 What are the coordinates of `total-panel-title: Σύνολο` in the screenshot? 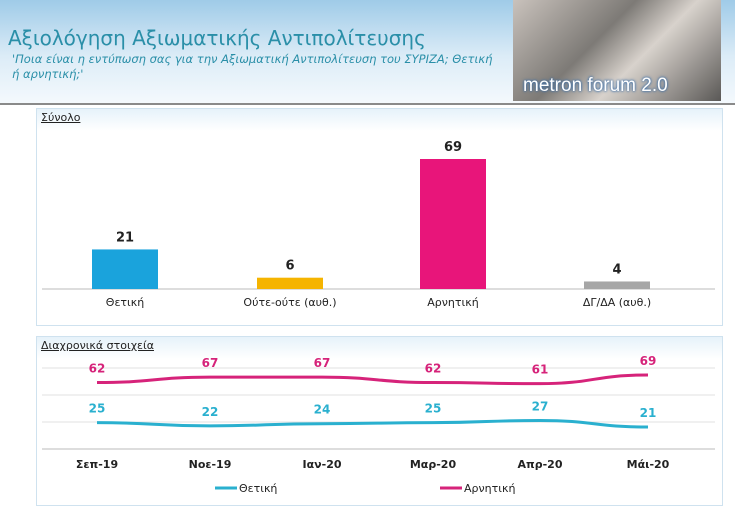 It's located at (61, 117).